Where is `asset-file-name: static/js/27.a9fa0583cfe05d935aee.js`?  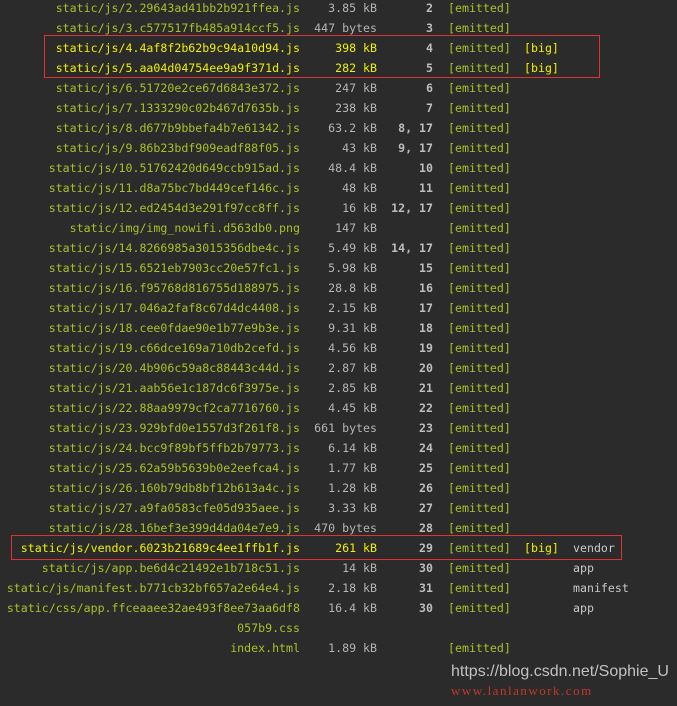
asset-file-name: static/js/27.a9fa0583cfe05d935aee.js is located at coordinates (174, 508).